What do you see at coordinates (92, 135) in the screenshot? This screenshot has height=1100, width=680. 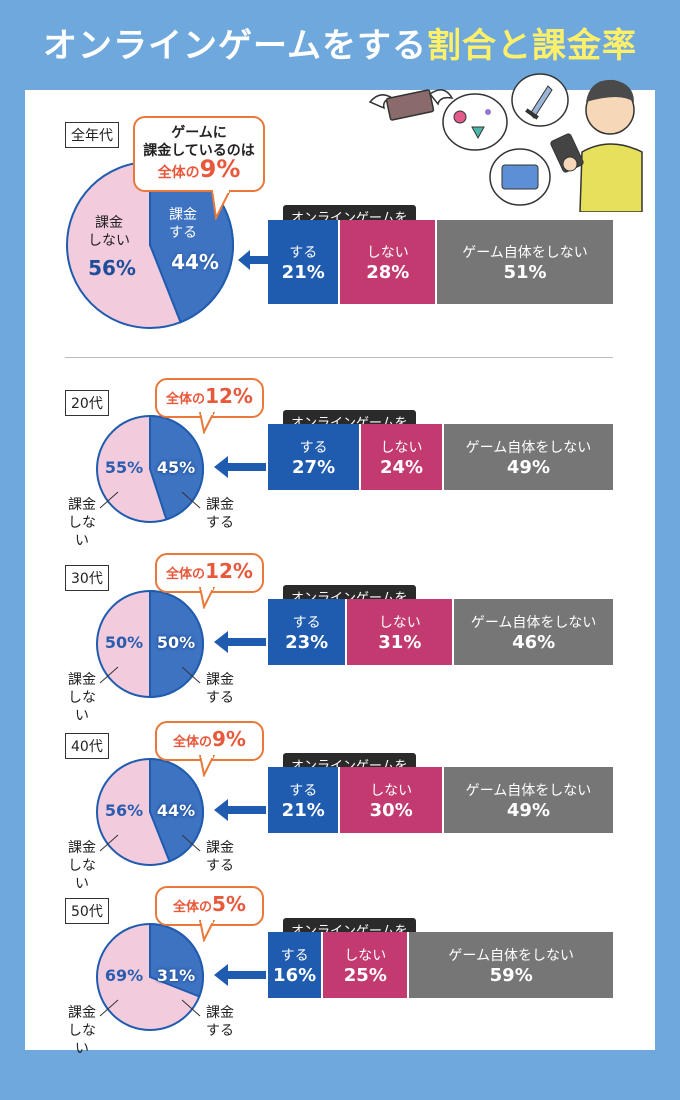 I see `age-label-all: 全年代` at bounding box center [92, 135].